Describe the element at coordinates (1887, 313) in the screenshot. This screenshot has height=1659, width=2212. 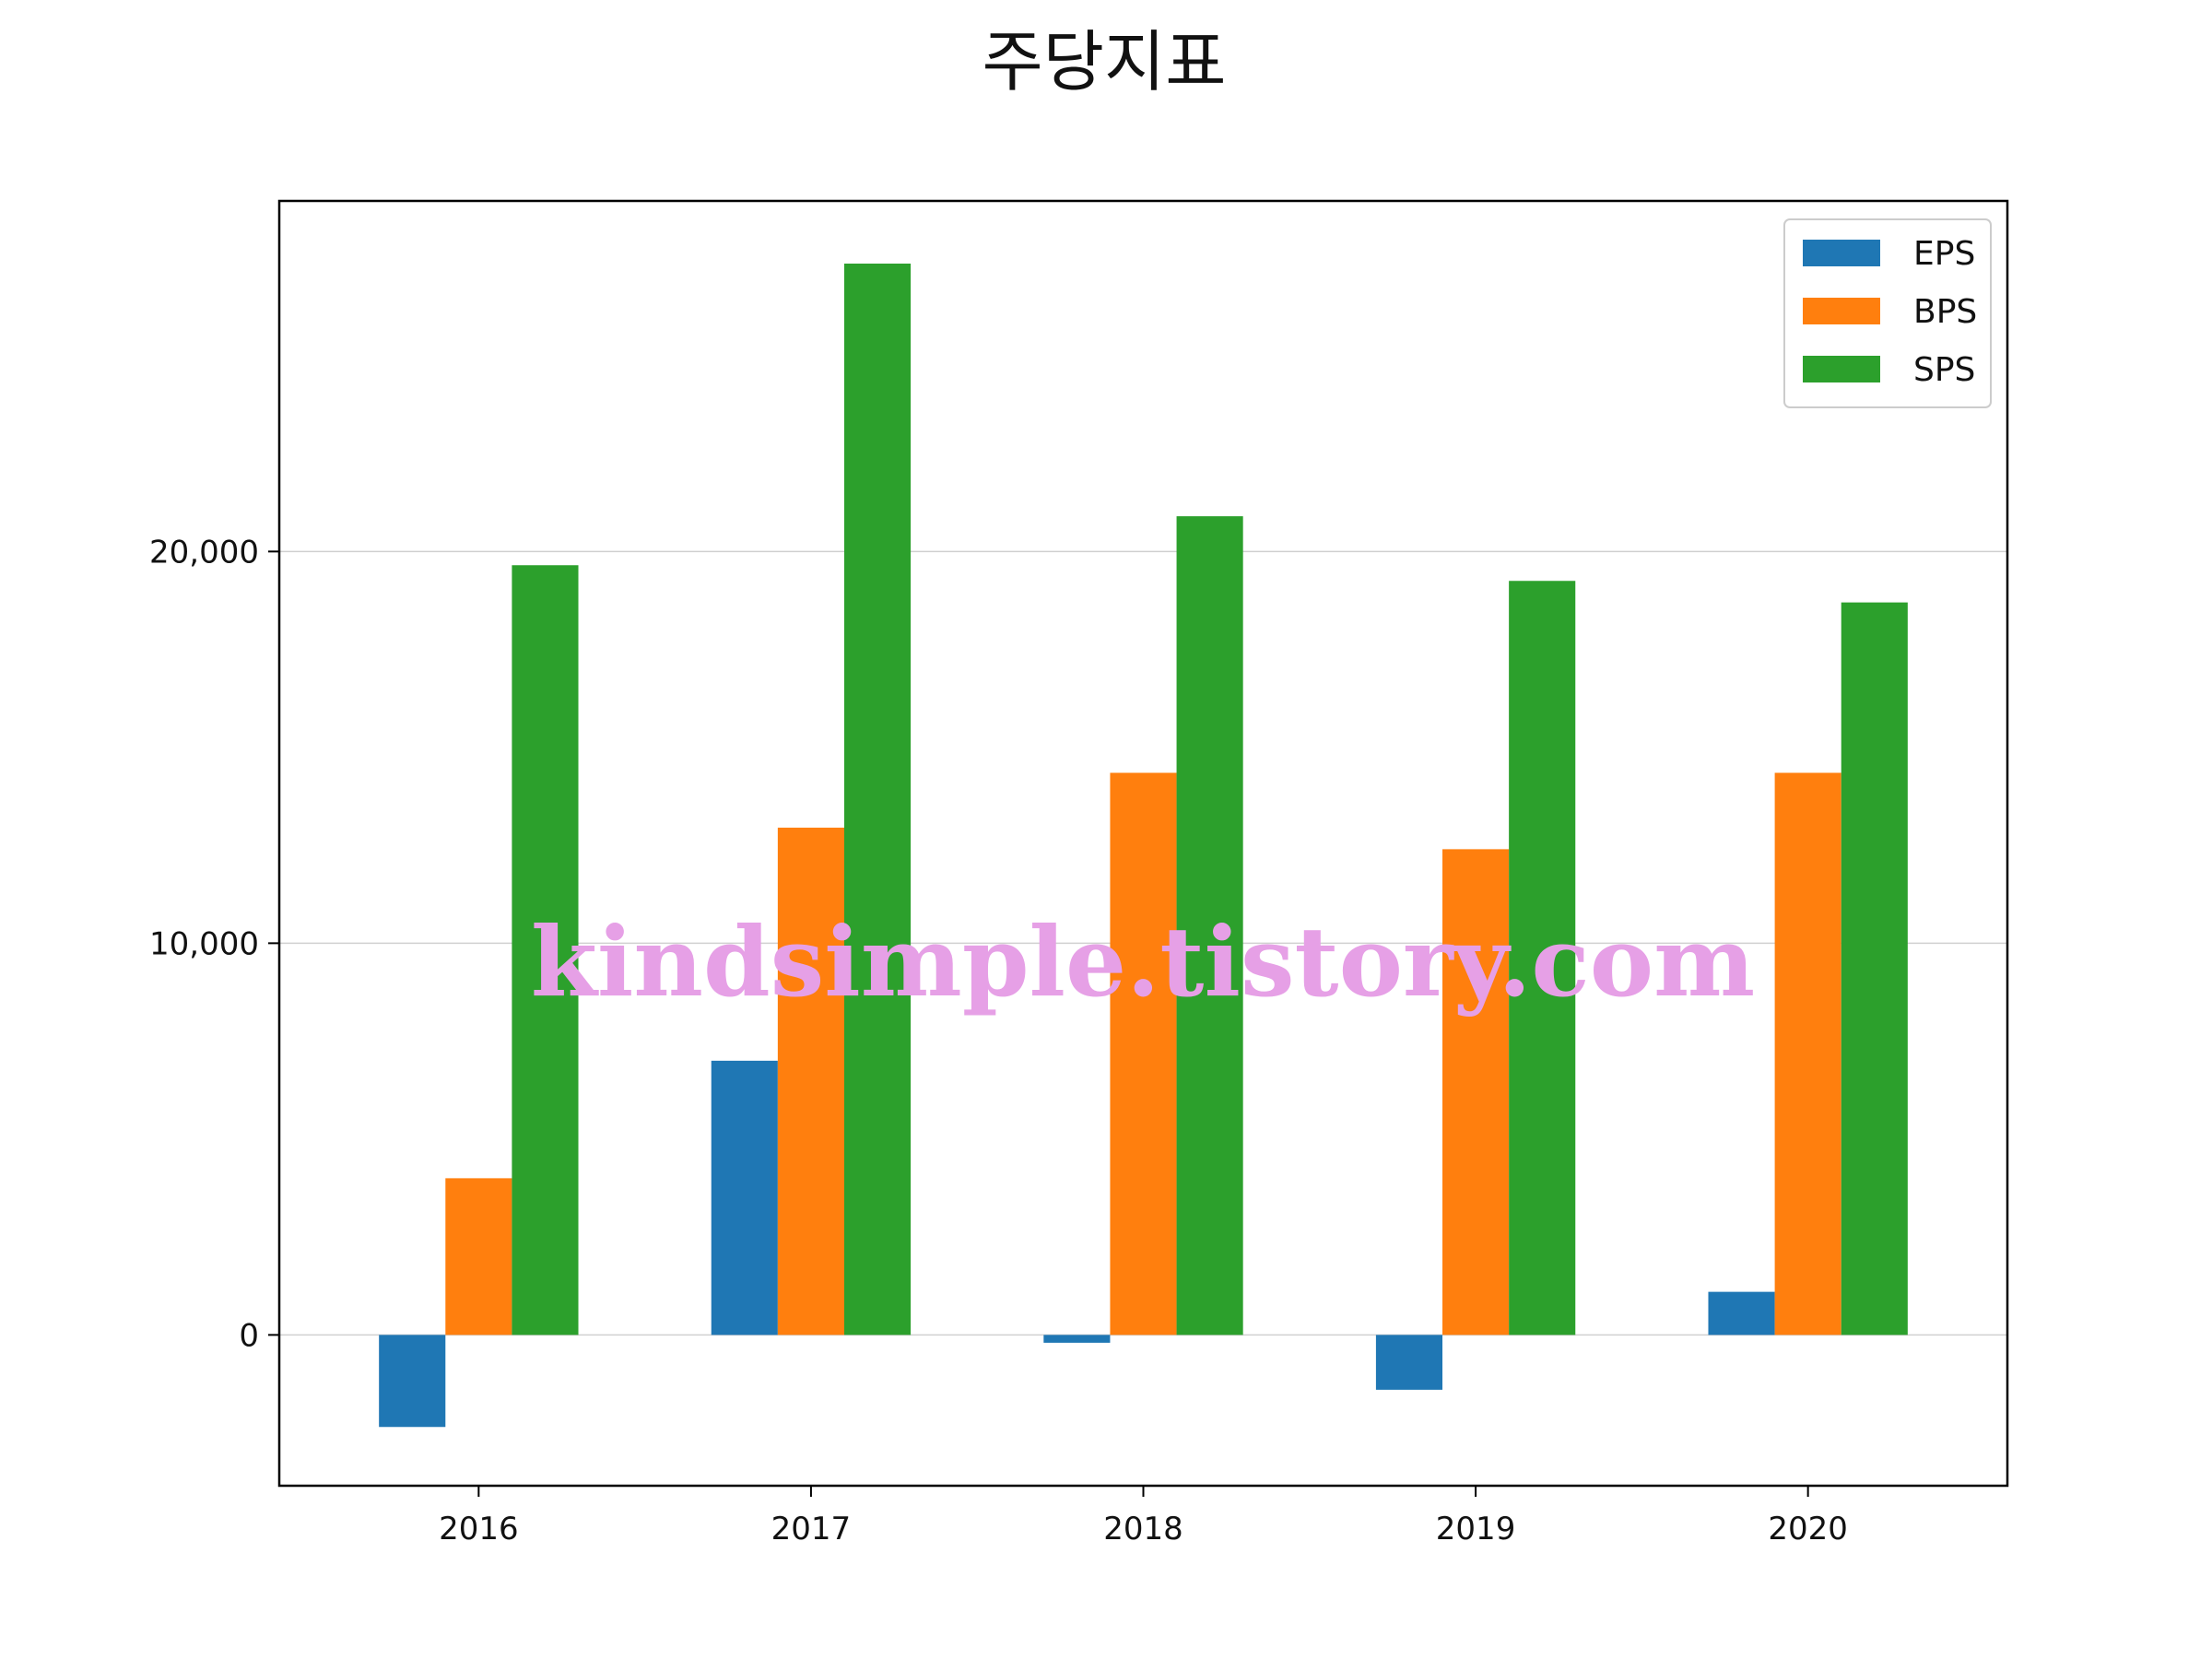
I see `legend: EPS BPS SPS` at that location.